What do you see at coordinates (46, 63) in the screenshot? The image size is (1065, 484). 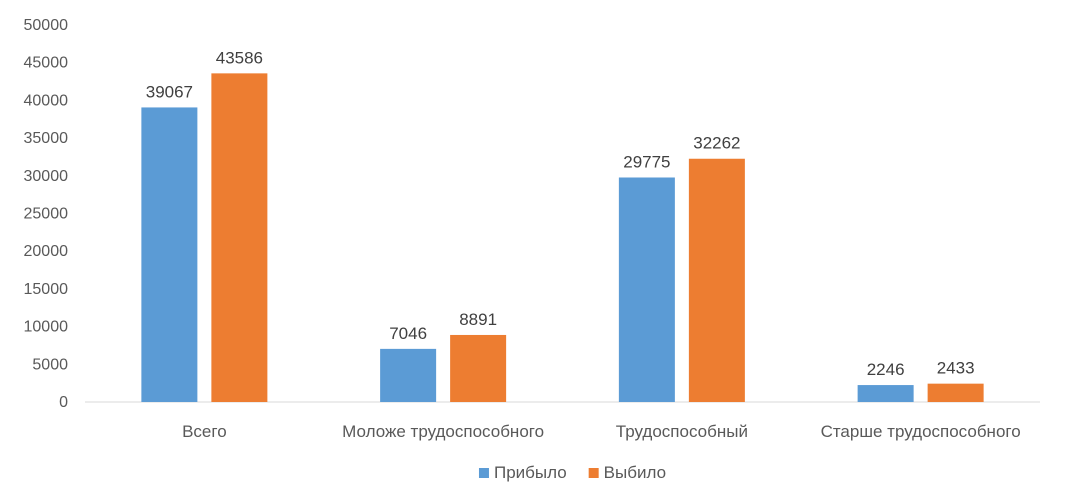 I see `y-tick-label: 45000` at bounding box center [46, 63].